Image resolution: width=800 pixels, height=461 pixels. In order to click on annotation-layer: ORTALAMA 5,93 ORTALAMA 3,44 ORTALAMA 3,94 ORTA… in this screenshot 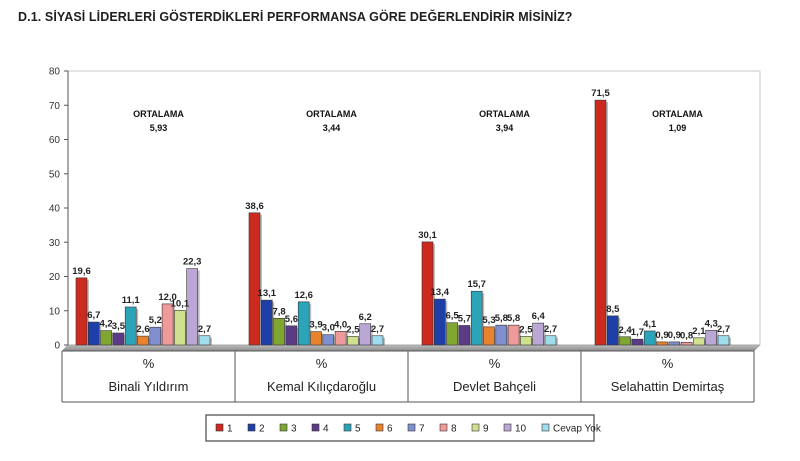, I will do `click(418, 121)`.